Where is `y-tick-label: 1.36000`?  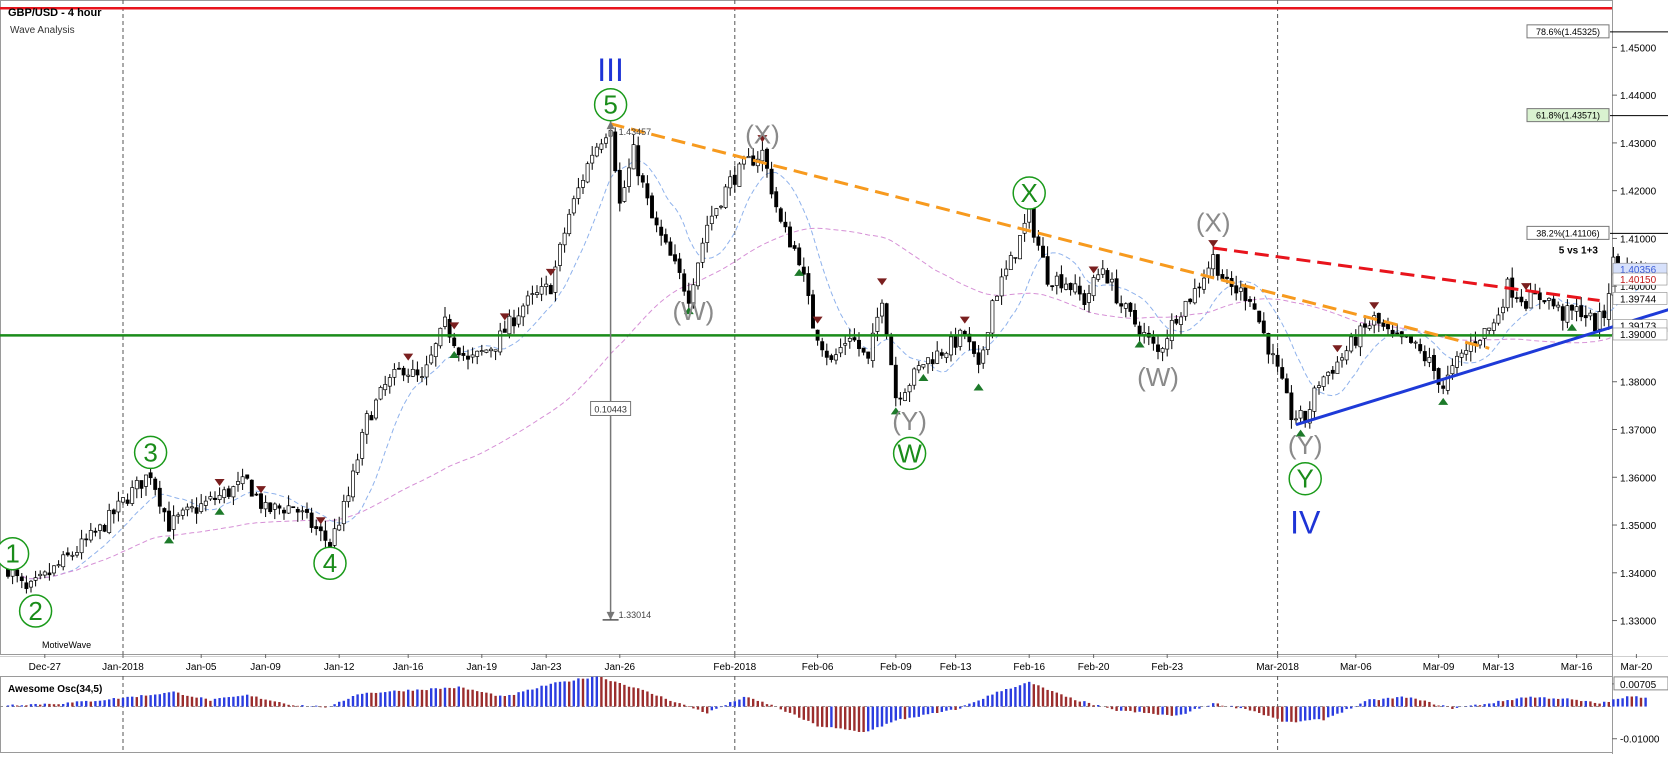 y-tick-label: 1.36000 is located at coordinates (1638, 478).